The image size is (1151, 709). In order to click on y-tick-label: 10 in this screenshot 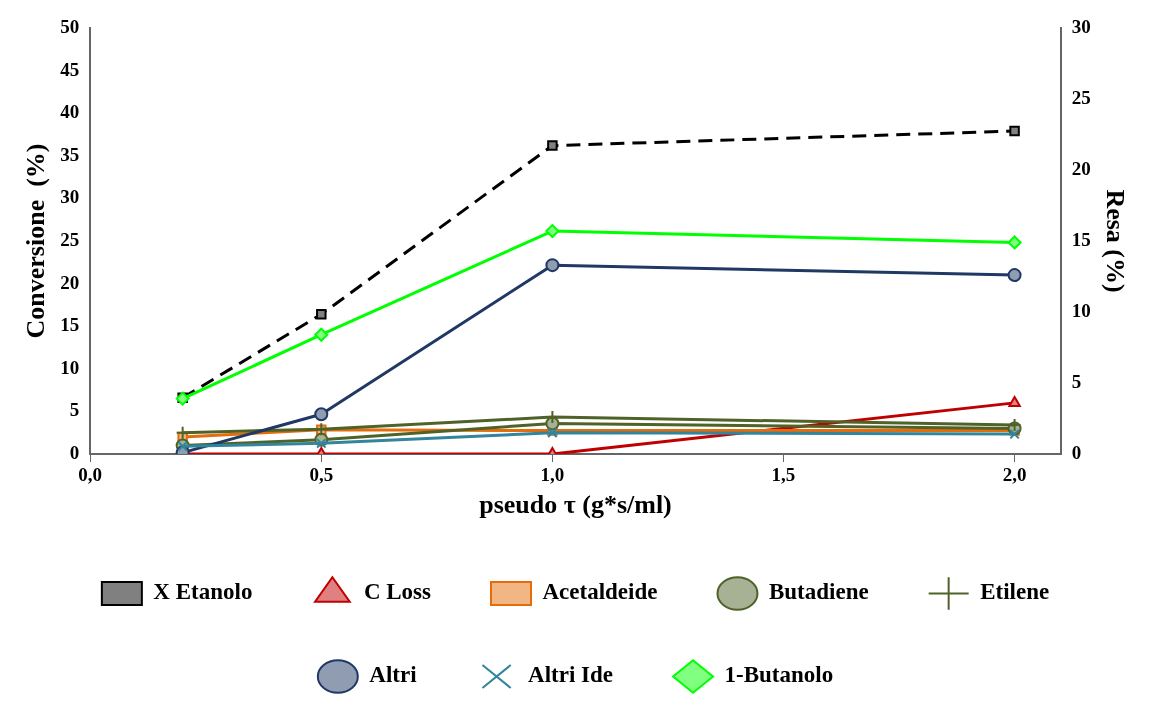, I will do `click(70, 367)`.